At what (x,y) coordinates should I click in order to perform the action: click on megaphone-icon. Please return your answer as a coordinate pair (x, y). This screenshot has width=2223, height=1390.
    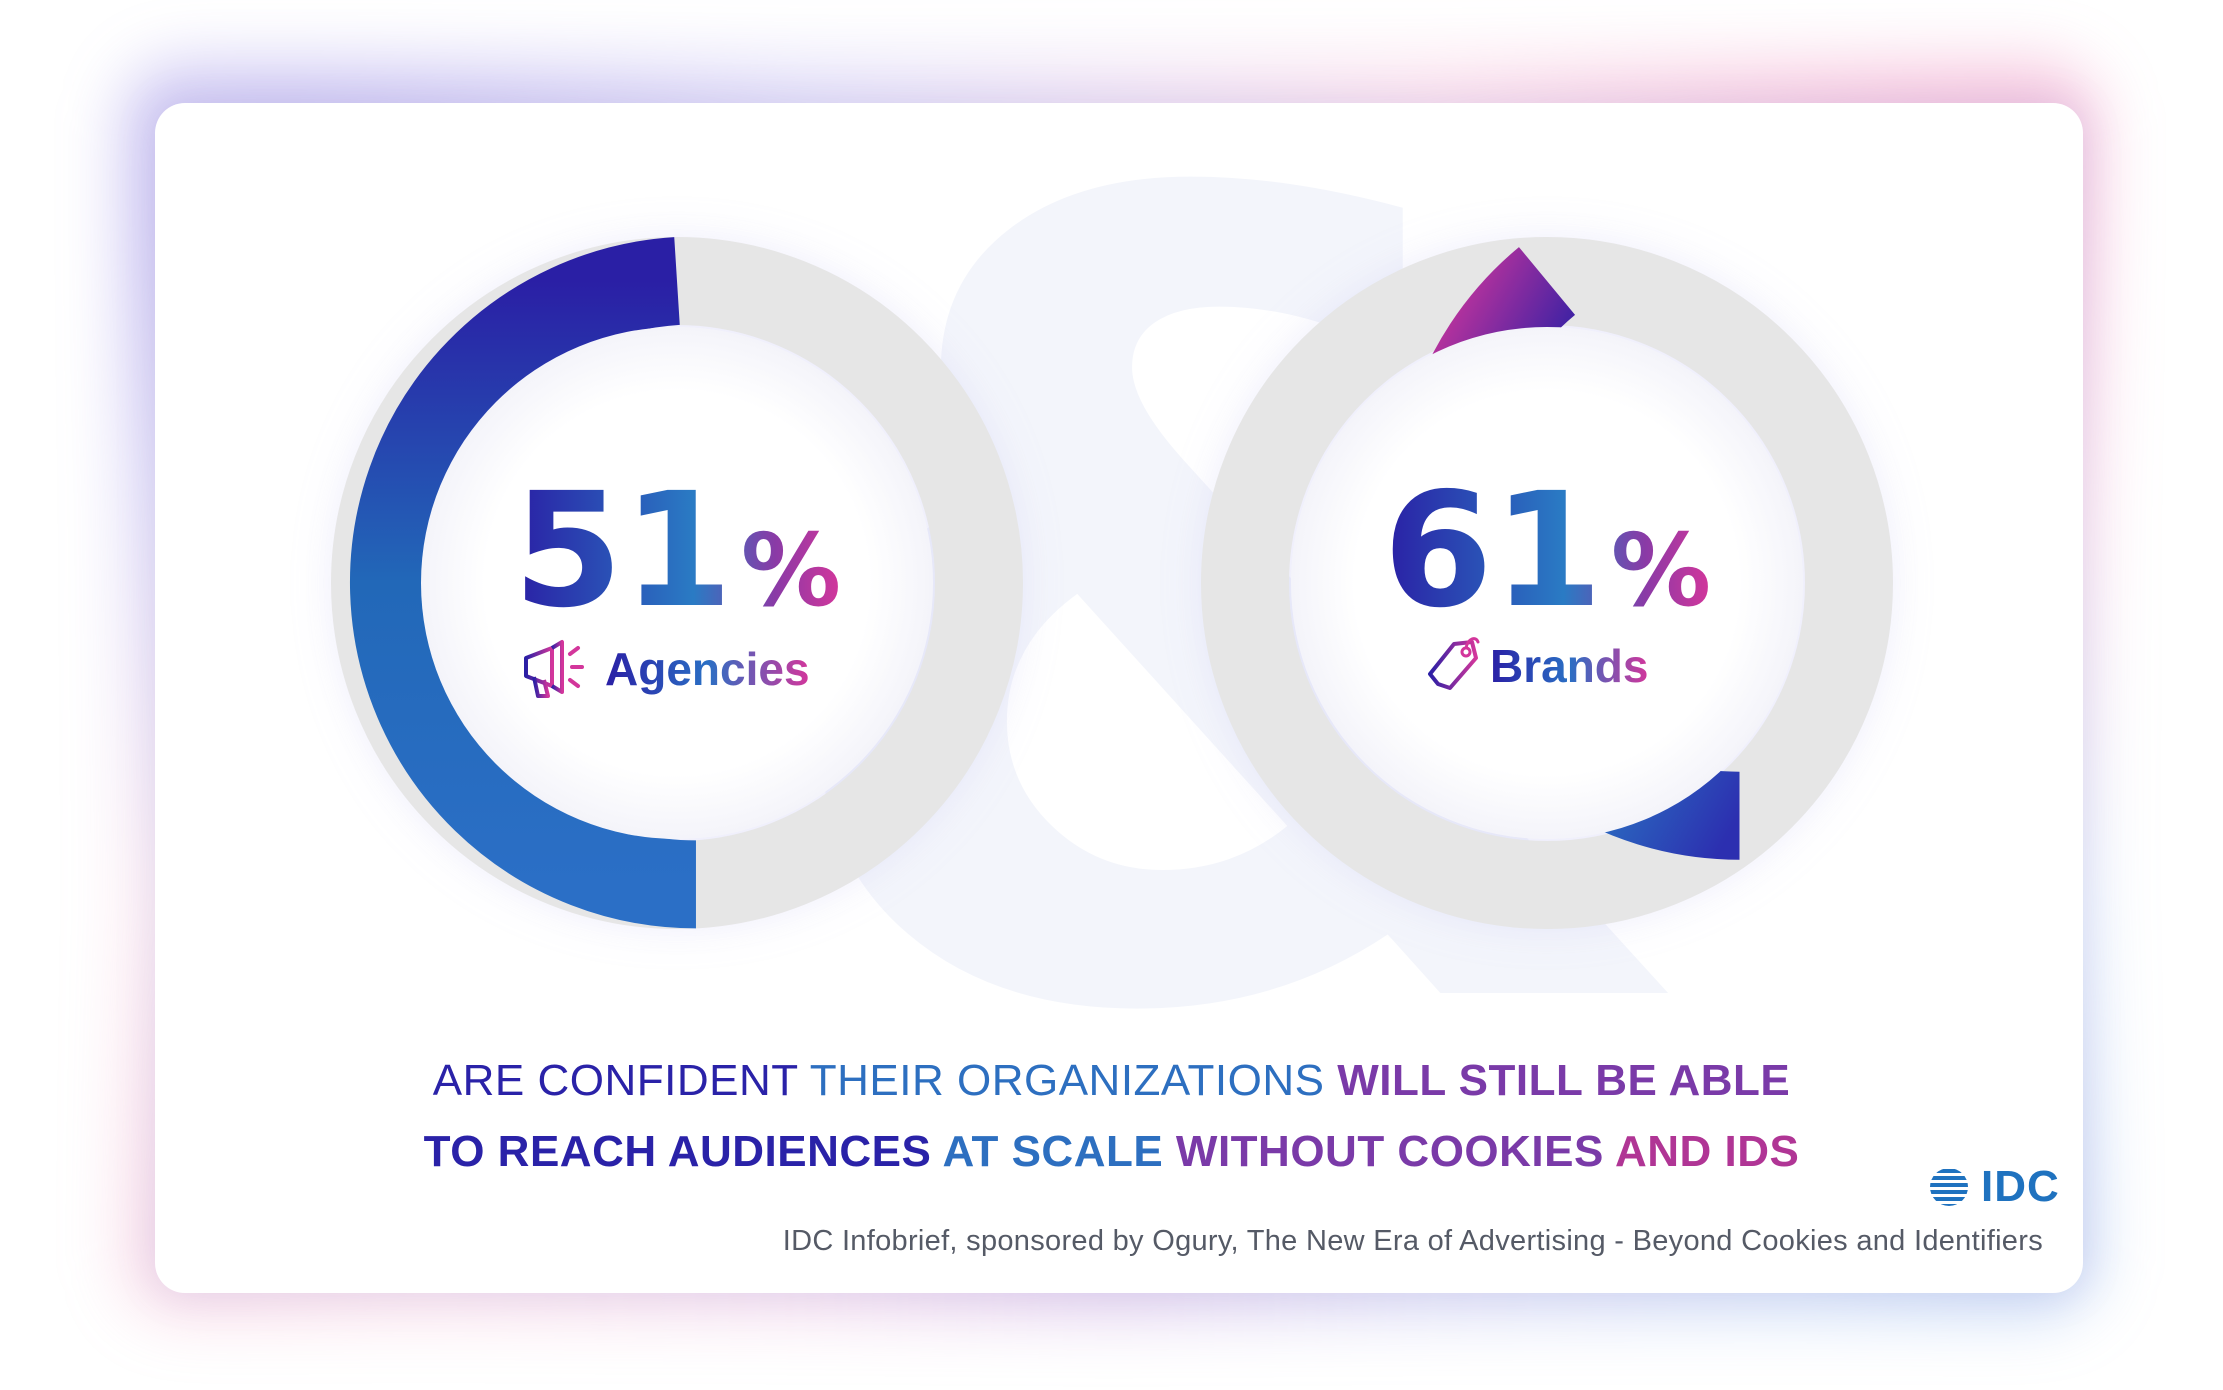
    Looking at the image, I should click on (554, 669).